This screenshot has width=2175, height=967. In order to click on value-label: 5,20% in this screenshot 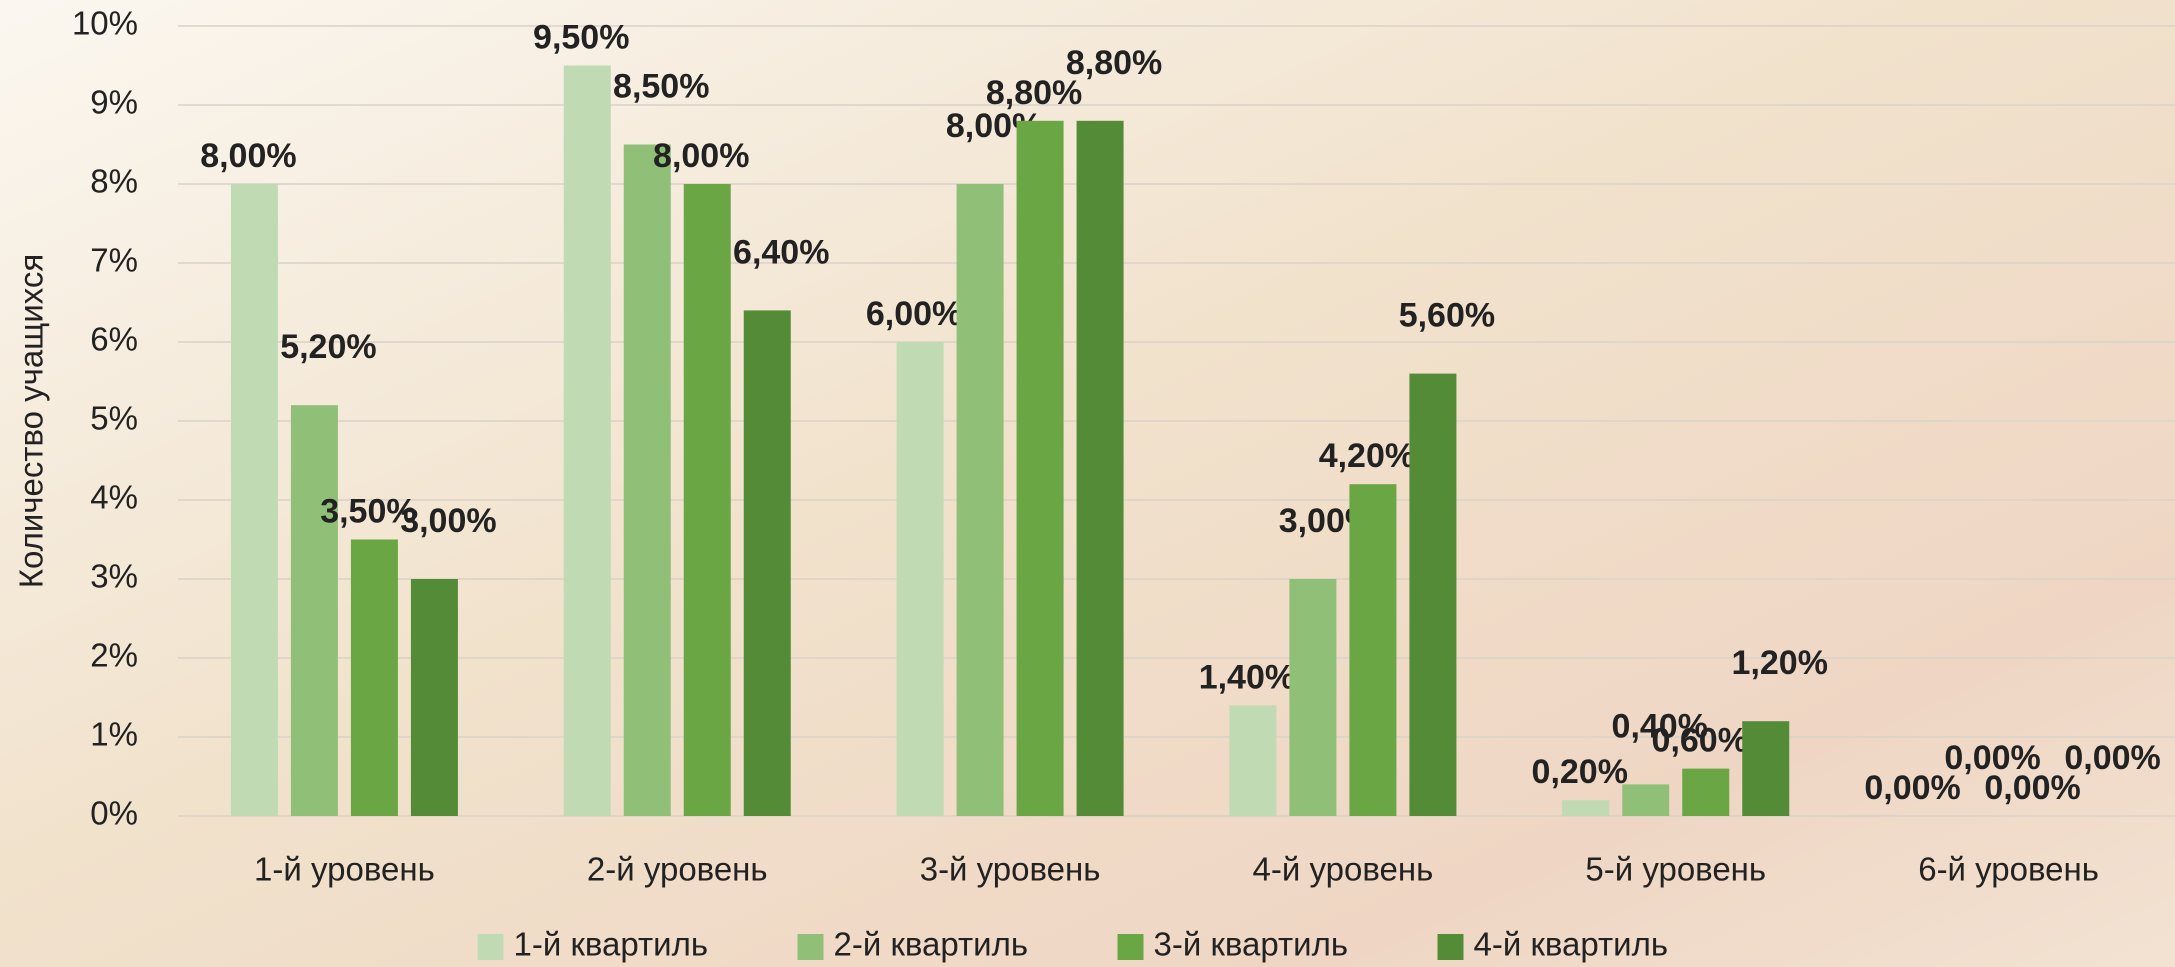, I will do `click(328, 347)`.